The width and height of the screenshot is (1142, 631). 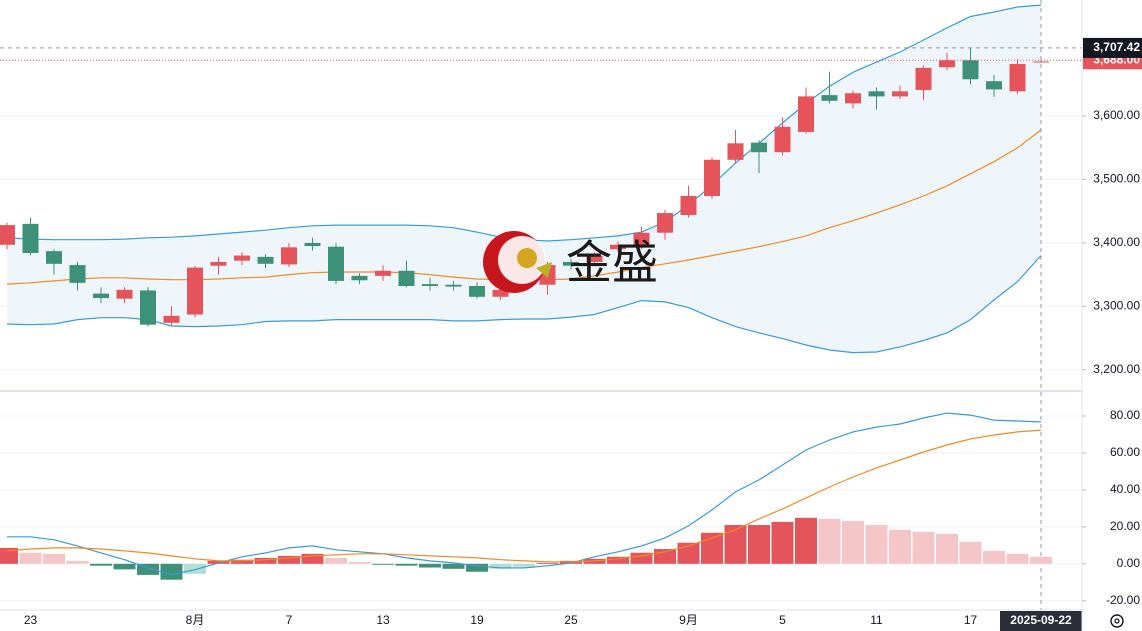 What do you see at coordinates (571, 620) in the screenshot?
I see `x-tick-label: 25` at bounding box center [571, 620].